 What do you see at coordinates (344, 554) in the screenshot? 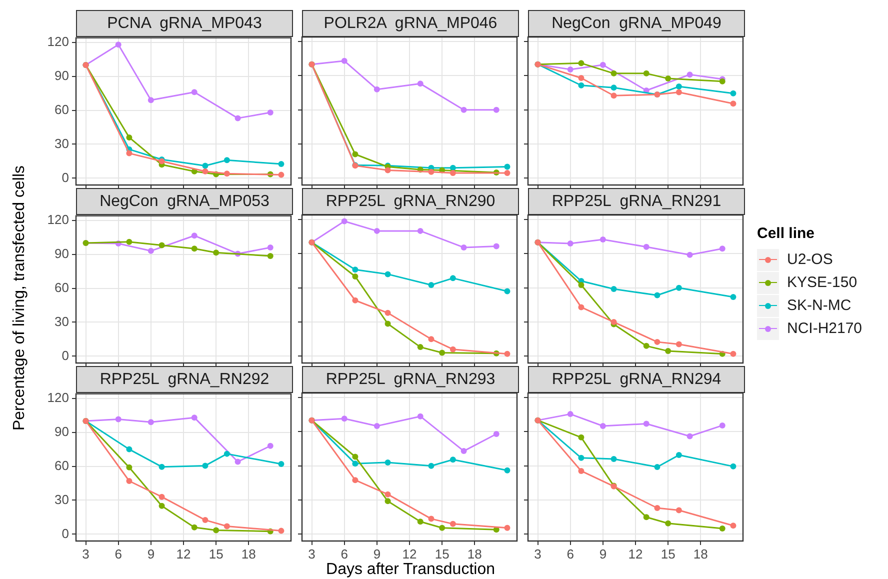
I see `x-tick-label: 6` at bounding box center [344, 554].